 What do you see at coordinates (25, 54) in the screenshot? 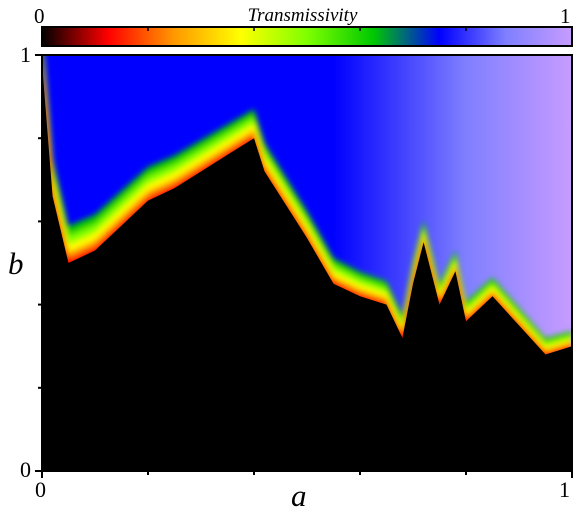
I see `y-tick-label-1: 1` at bounding box center [25, 54].